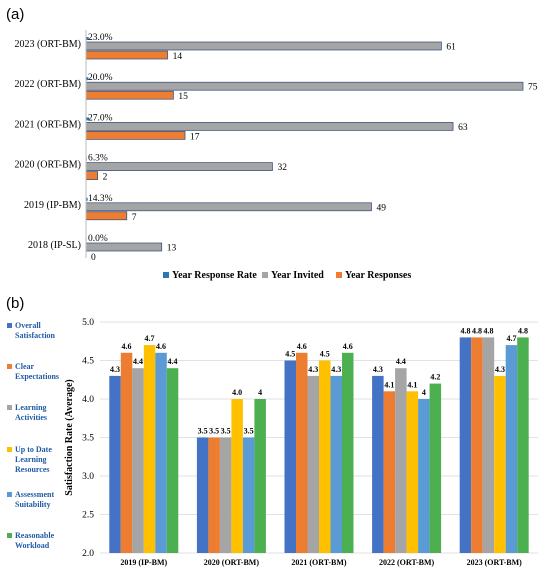  What do you see at coordinates (319, 562) in the screenshot?
I see `x-category-label: 2021 (ORT-BM)` at bounding box center [319, 562].